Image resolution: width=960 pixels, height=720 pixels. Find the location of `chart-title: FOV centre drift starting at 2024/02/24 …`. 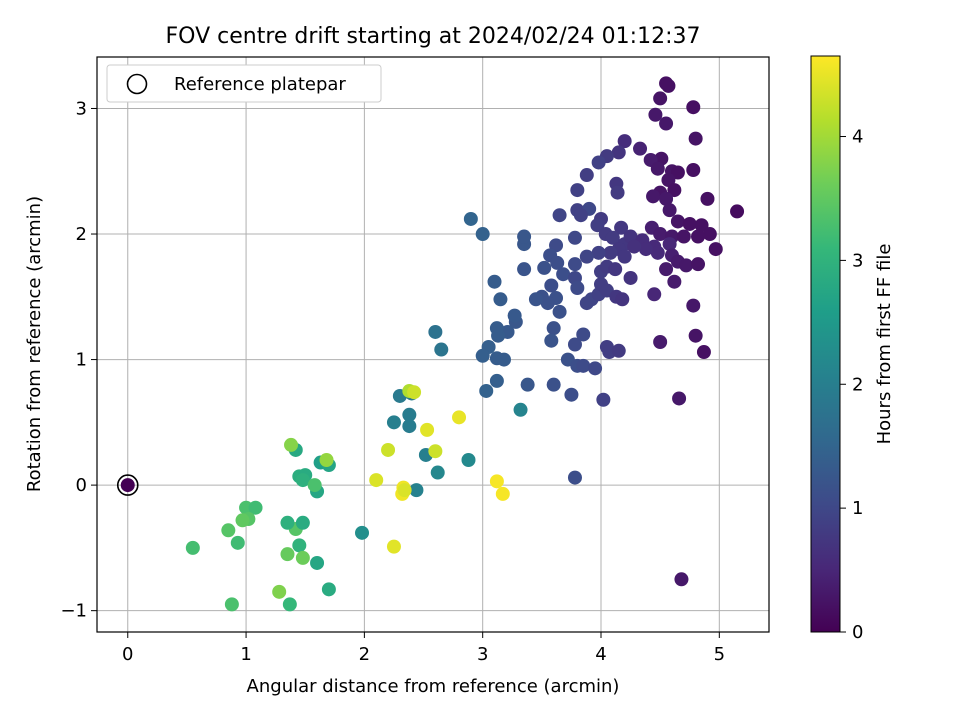

chart-title: FOV centre drift starting at 2024/02/24 … is located at coordinates (433, 36).